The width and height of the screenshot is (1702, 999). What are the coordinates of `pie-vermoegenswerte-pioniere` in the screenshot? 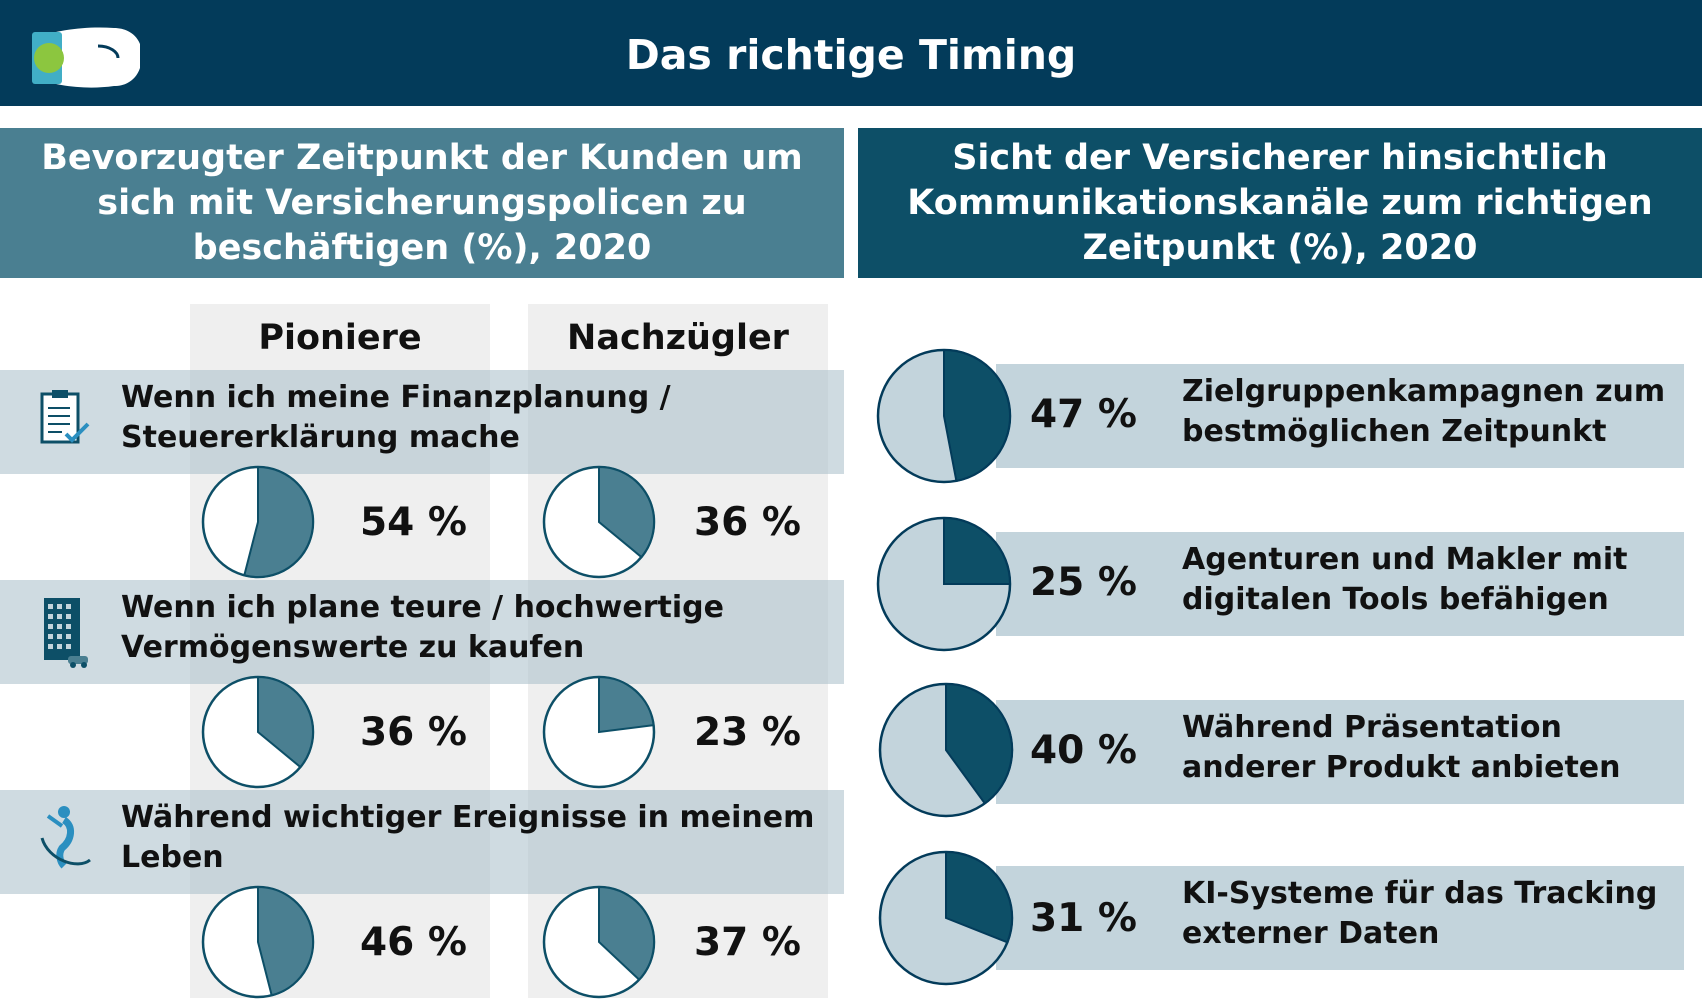 It's located at (258, 732).